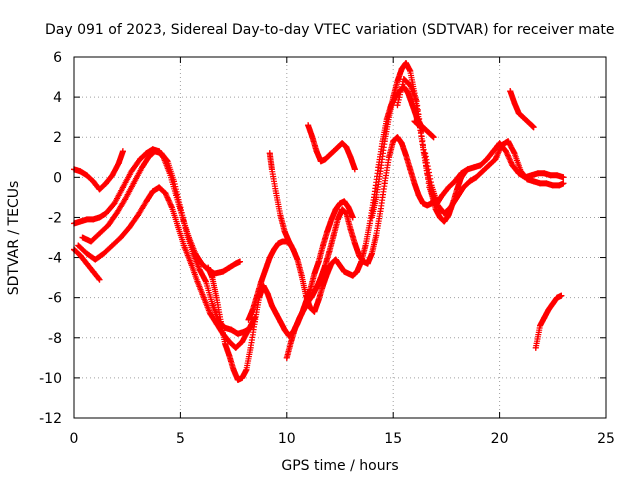 Image resolution: width=640 pixels, height=480 pixels. I want to click on y-tick-label: -8, so click(55, 339).